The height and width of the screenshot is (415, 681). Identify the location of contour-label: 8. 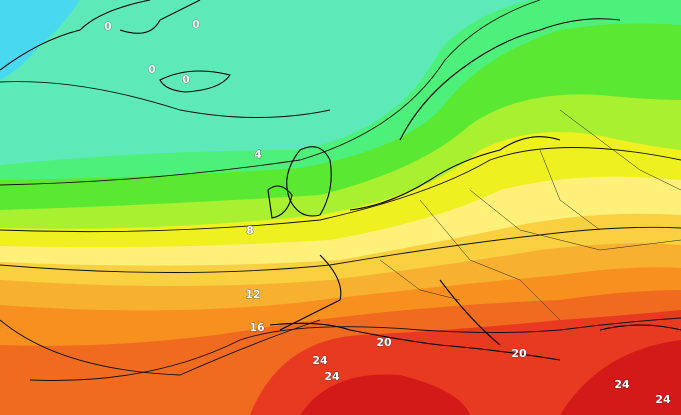
(250, 230).